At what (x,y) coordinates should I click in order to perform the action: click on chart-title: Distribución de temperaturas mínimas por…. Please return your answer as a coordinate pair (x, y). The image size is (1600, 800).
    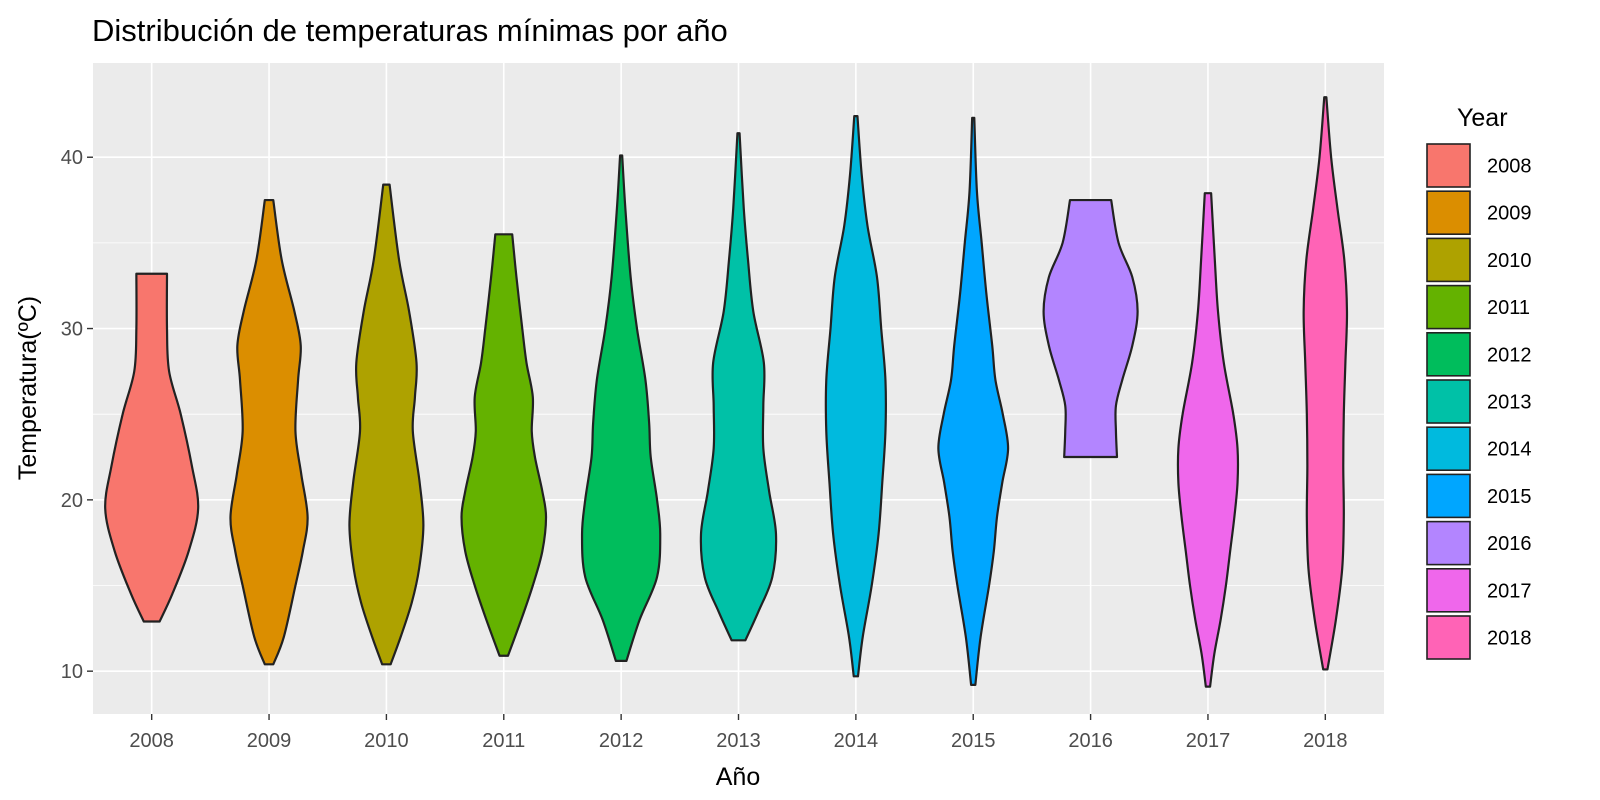
    Looking at the image, I should click on (410, 30).